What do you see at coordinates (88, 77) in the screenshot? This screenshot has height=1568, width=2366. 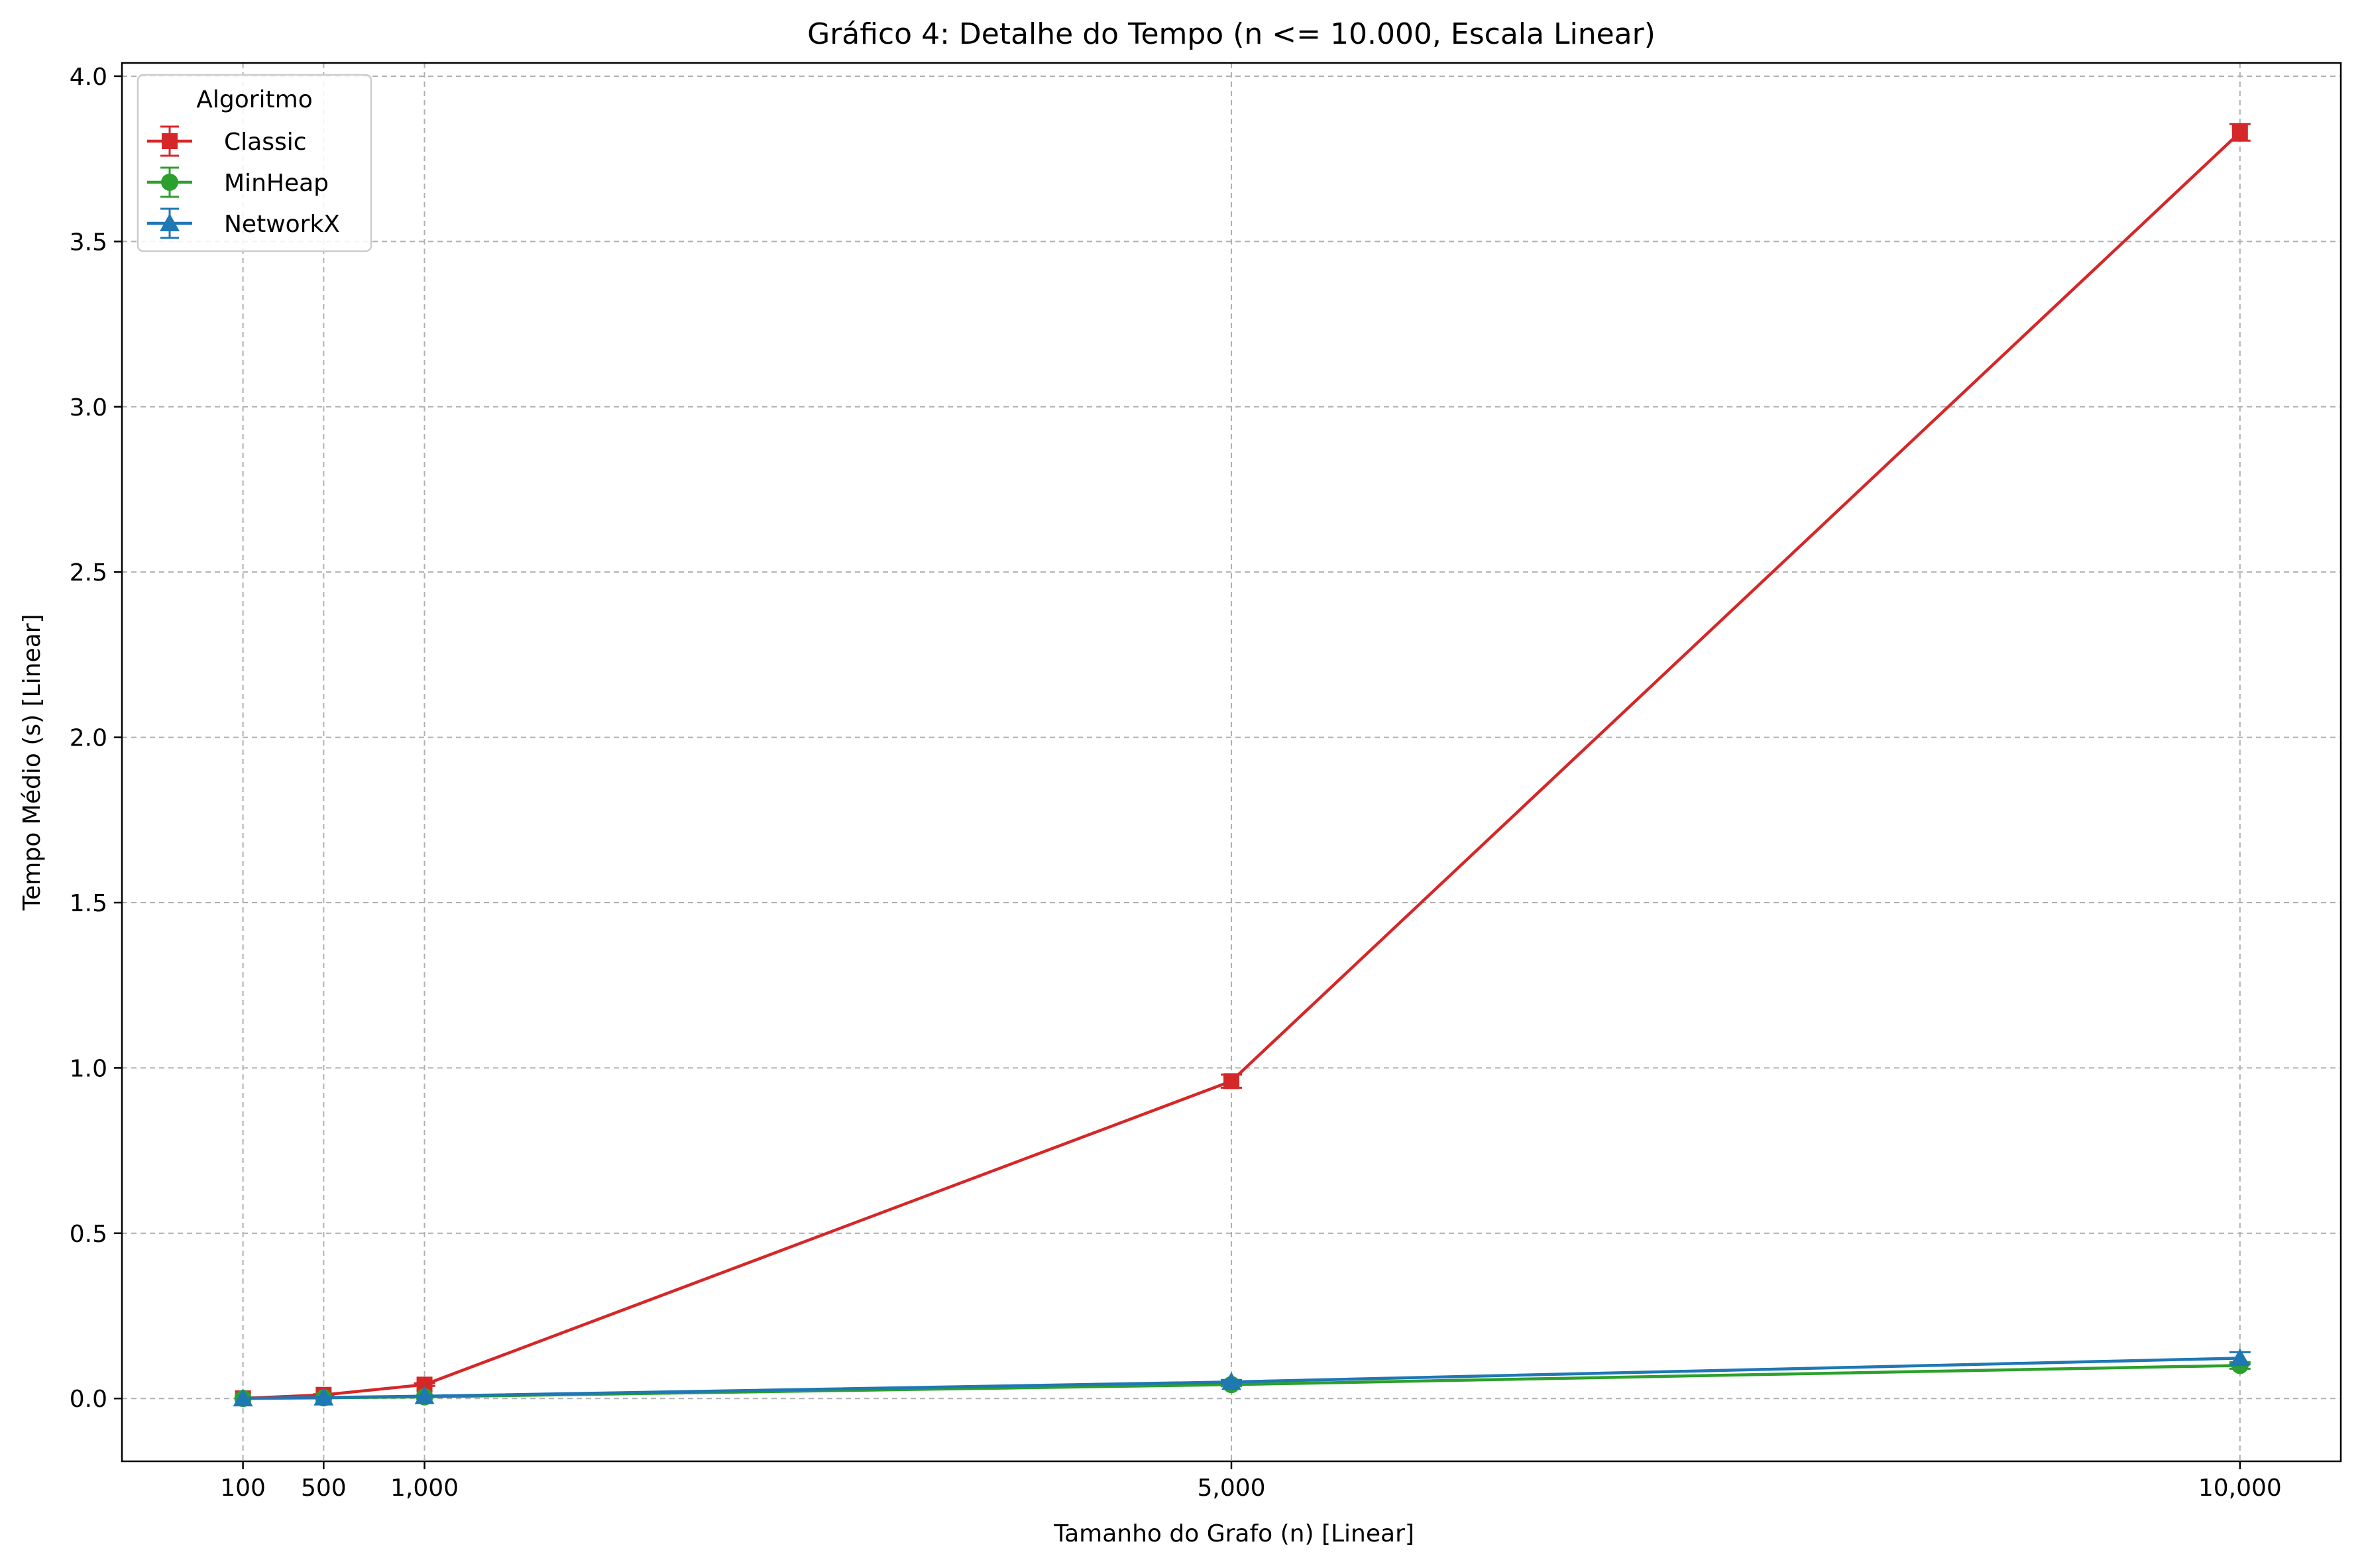 I see `y-tick-label: 4.0` at bounding box center [88, 77].